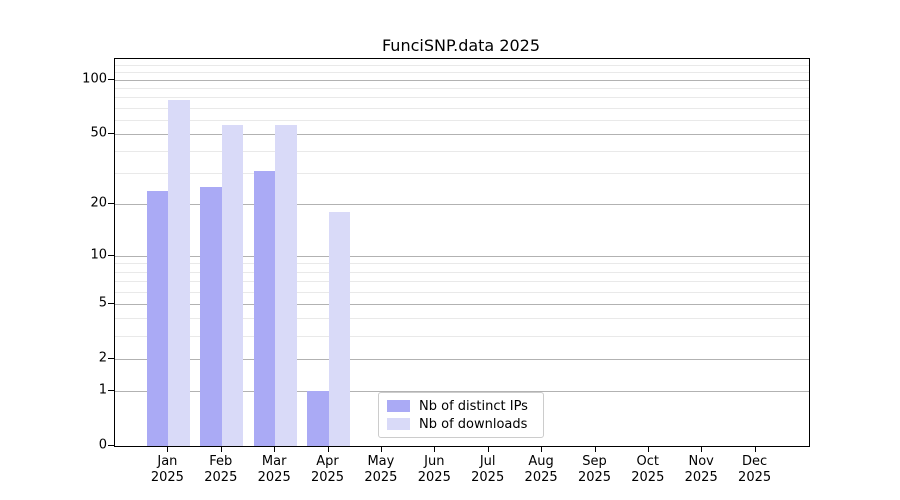 This screenshot has height=500, width=900. What do you see at coordinates (264, 308) in the screenshot?
I see `bar-ips-mar` at bounding box center [264, 308].